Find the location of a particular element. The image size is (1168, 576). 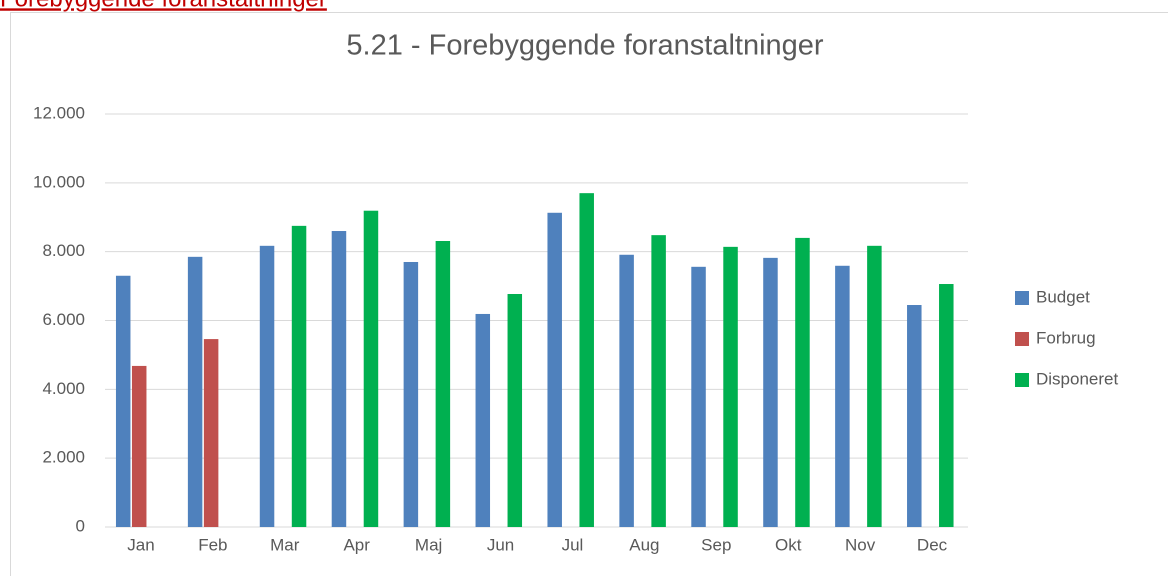

x-tick-label: Sep is located at coordinates (716, 544).